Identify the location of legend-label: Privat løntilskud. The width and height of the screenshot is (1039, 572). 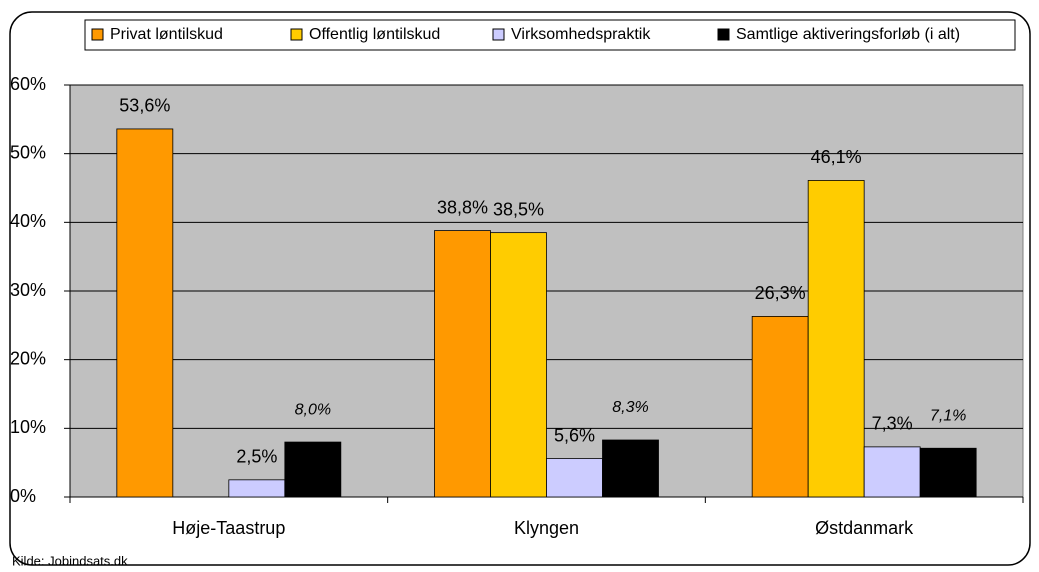
(166, 34).